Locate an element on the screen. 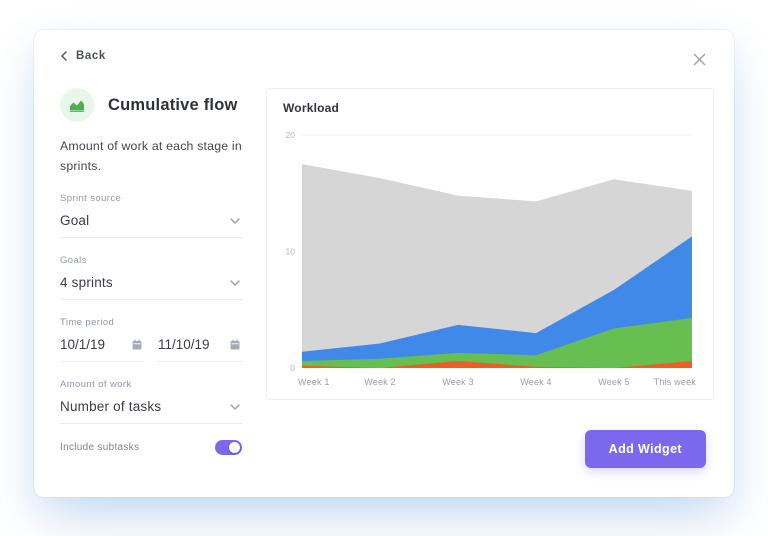 The image size is (768, 536). sprint-source-select: Goal is located at coordinates (151, 221).